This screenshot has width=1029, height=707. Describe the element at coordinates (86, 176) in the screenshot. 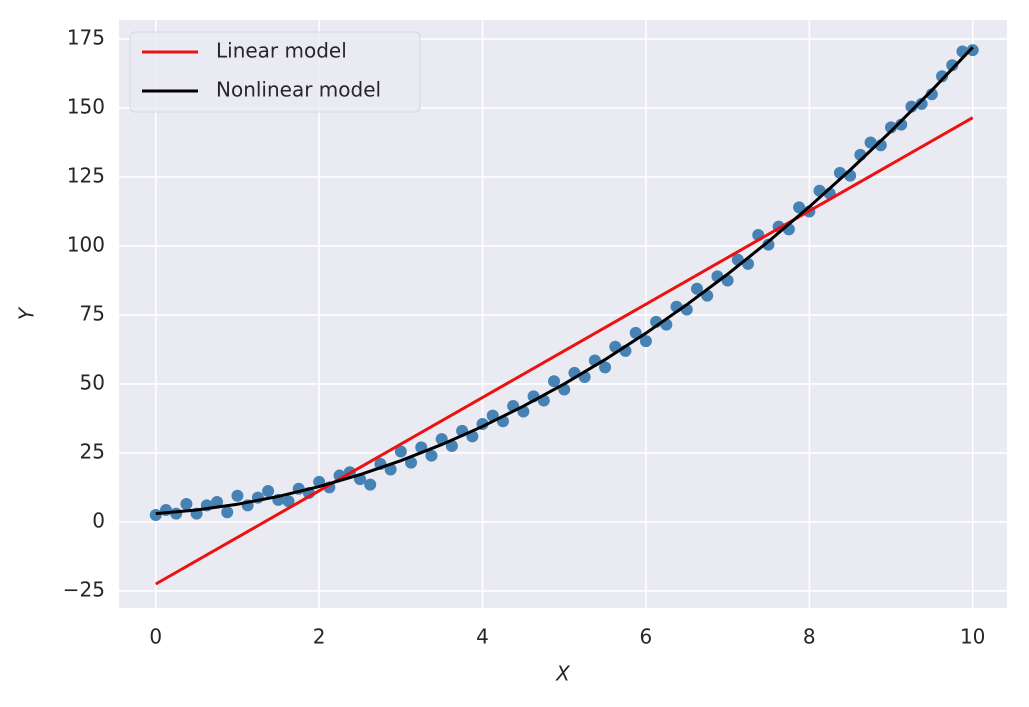

I see `y-tick-label: 125` at that location.